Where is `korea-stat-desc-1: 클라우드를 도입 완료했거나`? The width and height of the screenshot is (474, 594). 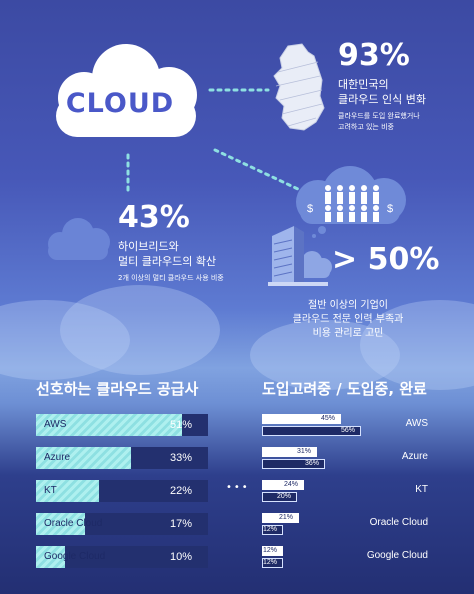 korea-stat-desc-1: 클라우드를 도입 완료했거나 is located at coordinates (379, 116).